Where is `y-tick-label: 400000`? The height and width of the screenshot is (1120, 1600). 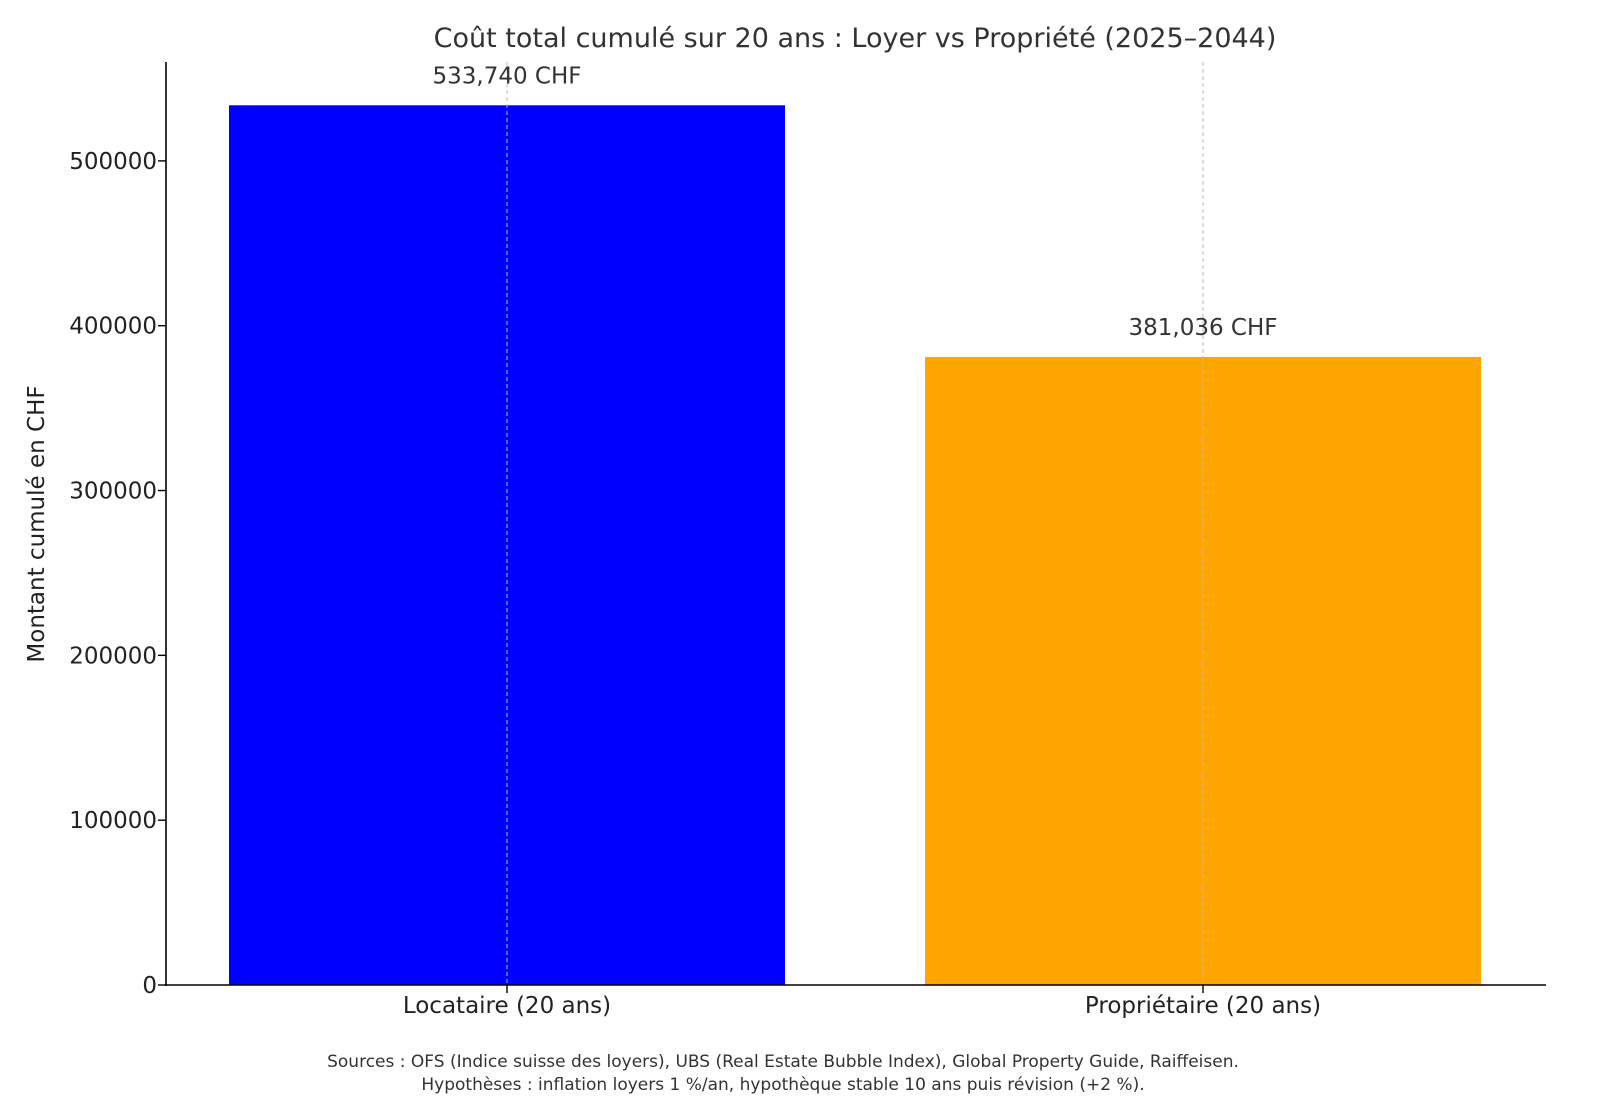 y-tick-label: 400000 is located at coordinates (113, 327).